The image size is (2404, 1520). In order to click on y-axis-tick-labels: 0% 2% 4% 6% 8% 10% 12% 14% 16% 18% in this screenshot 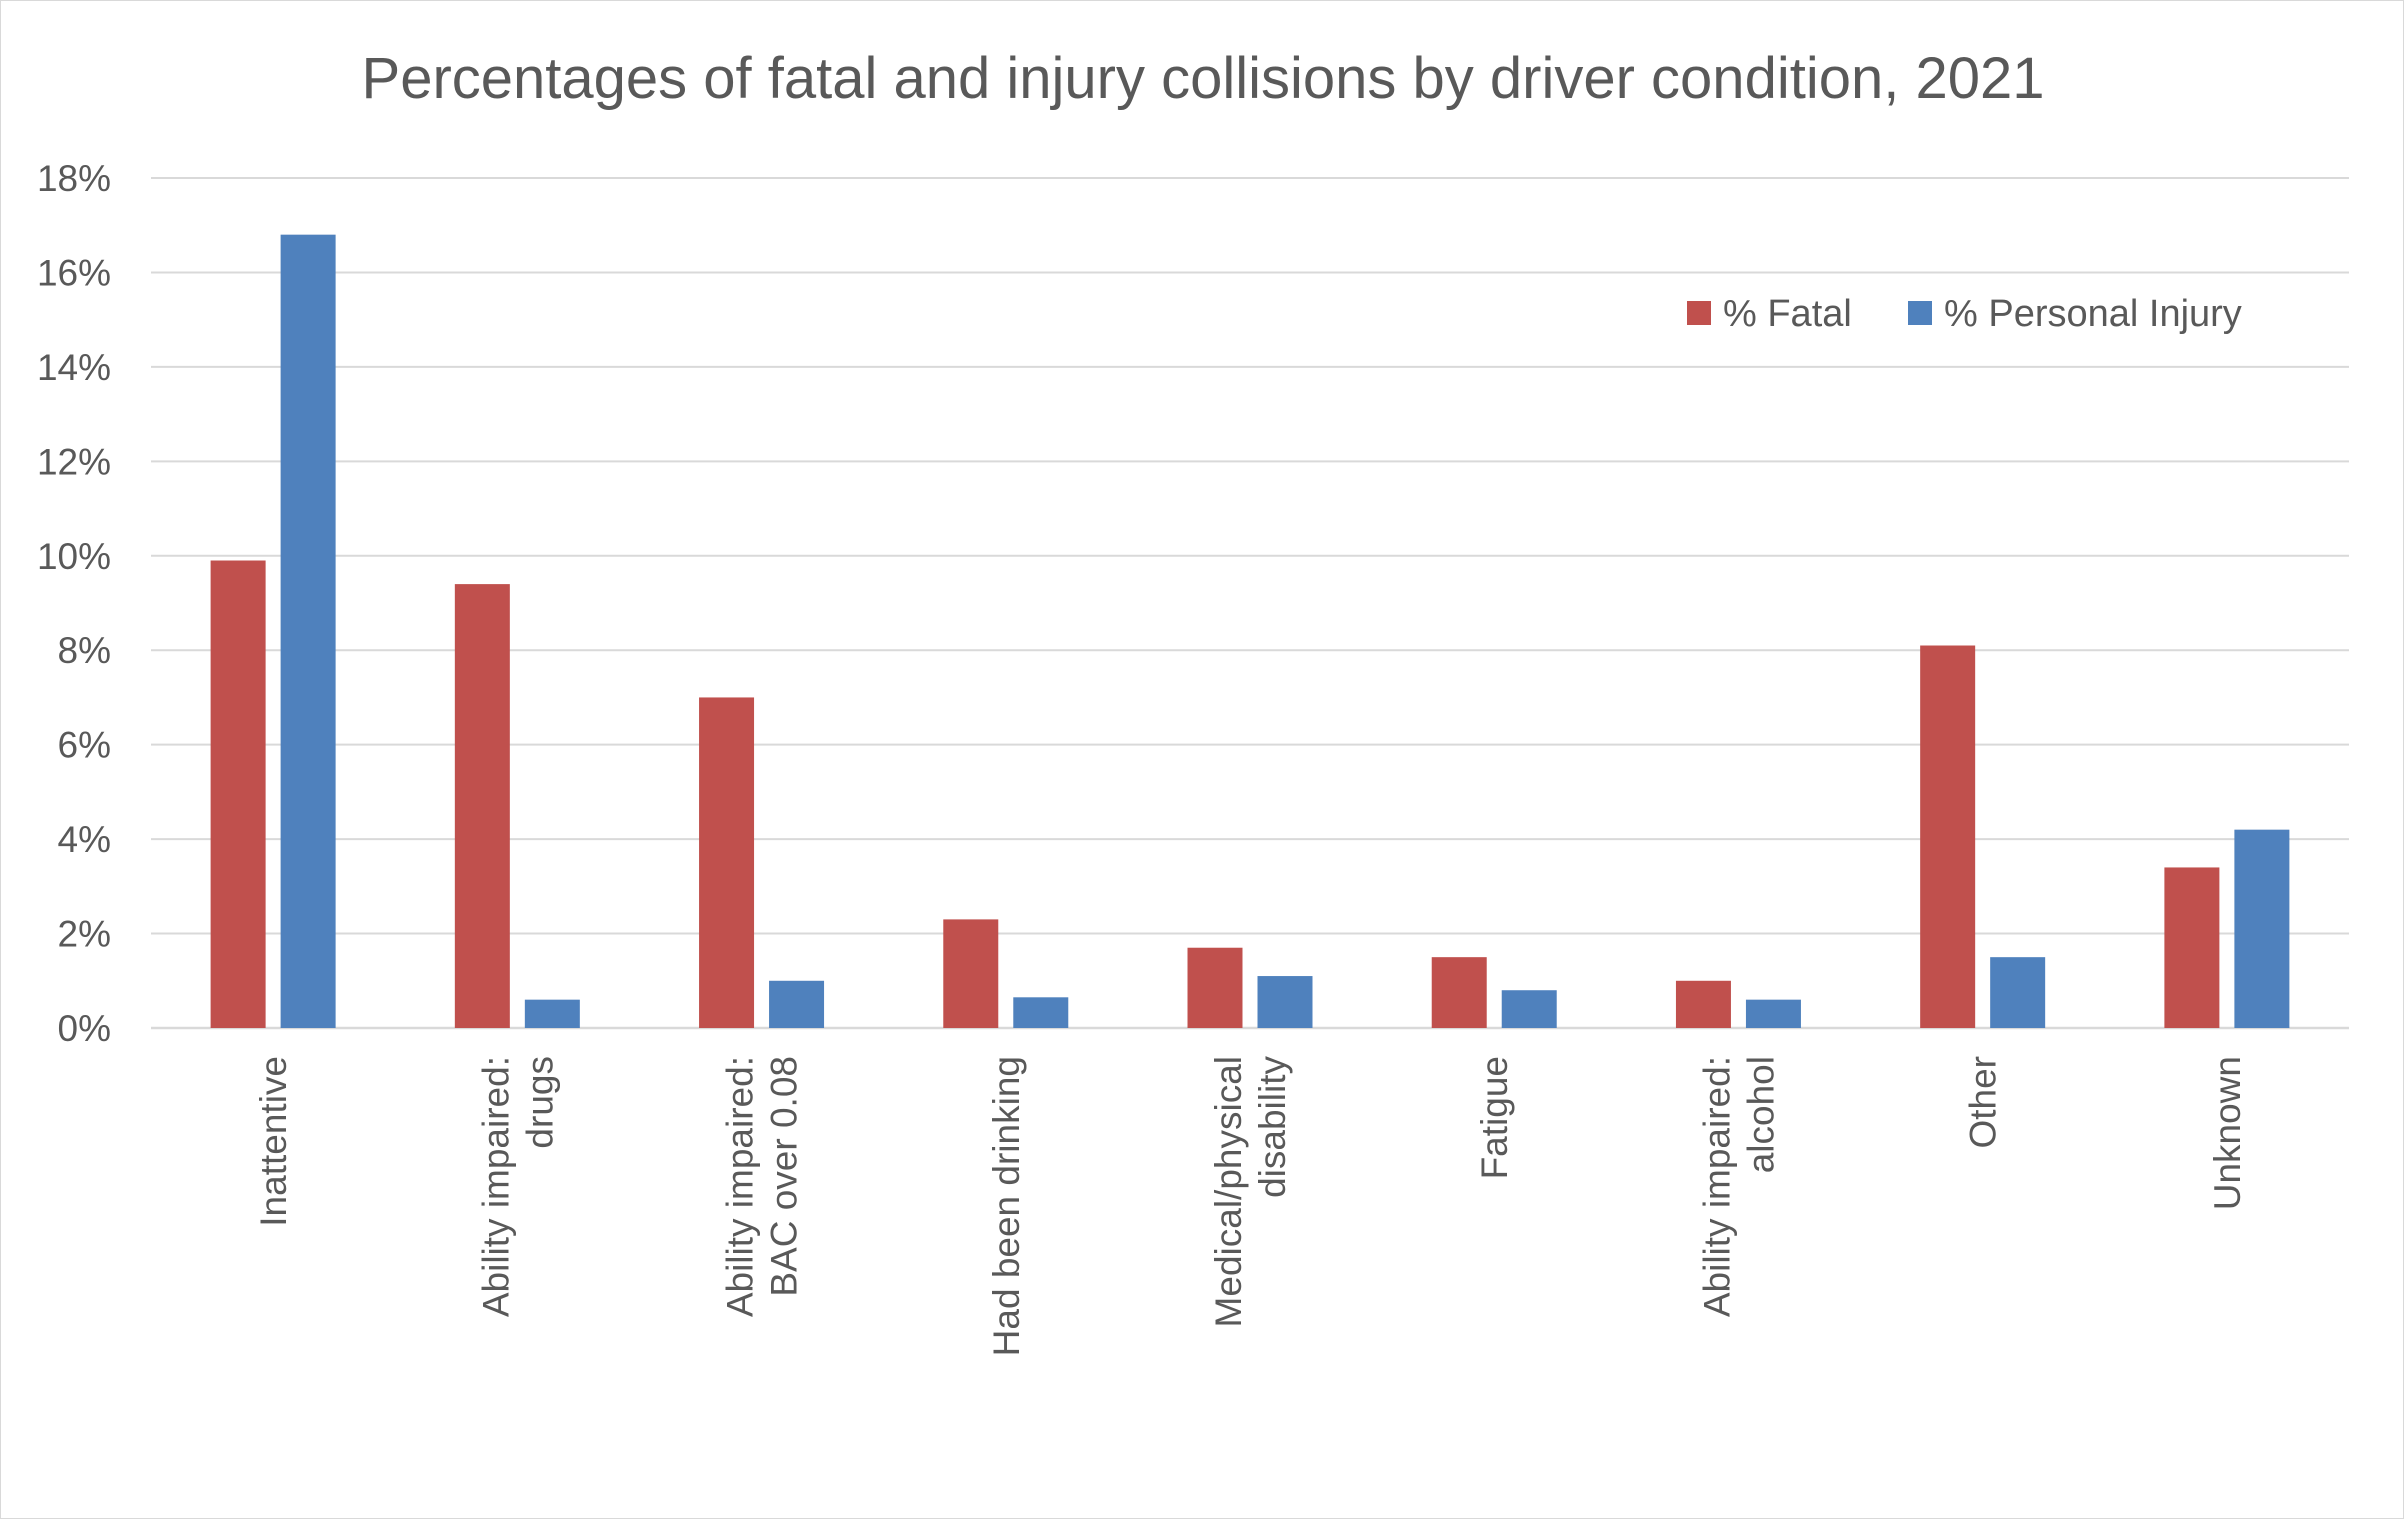, I will do `click(74, 603)`.